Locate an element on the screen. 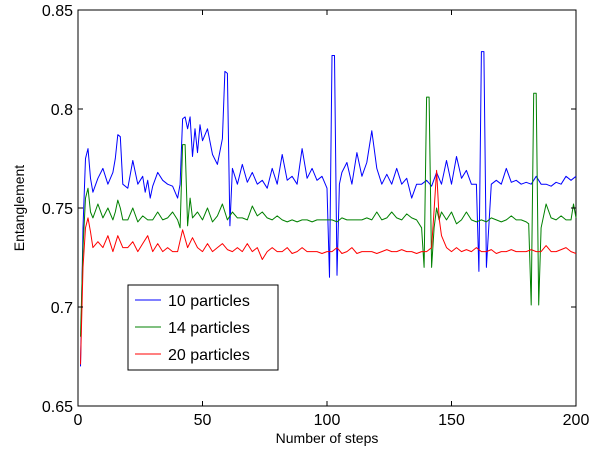  legend-label-2: 20 particles is located at coordinates (209, 355).